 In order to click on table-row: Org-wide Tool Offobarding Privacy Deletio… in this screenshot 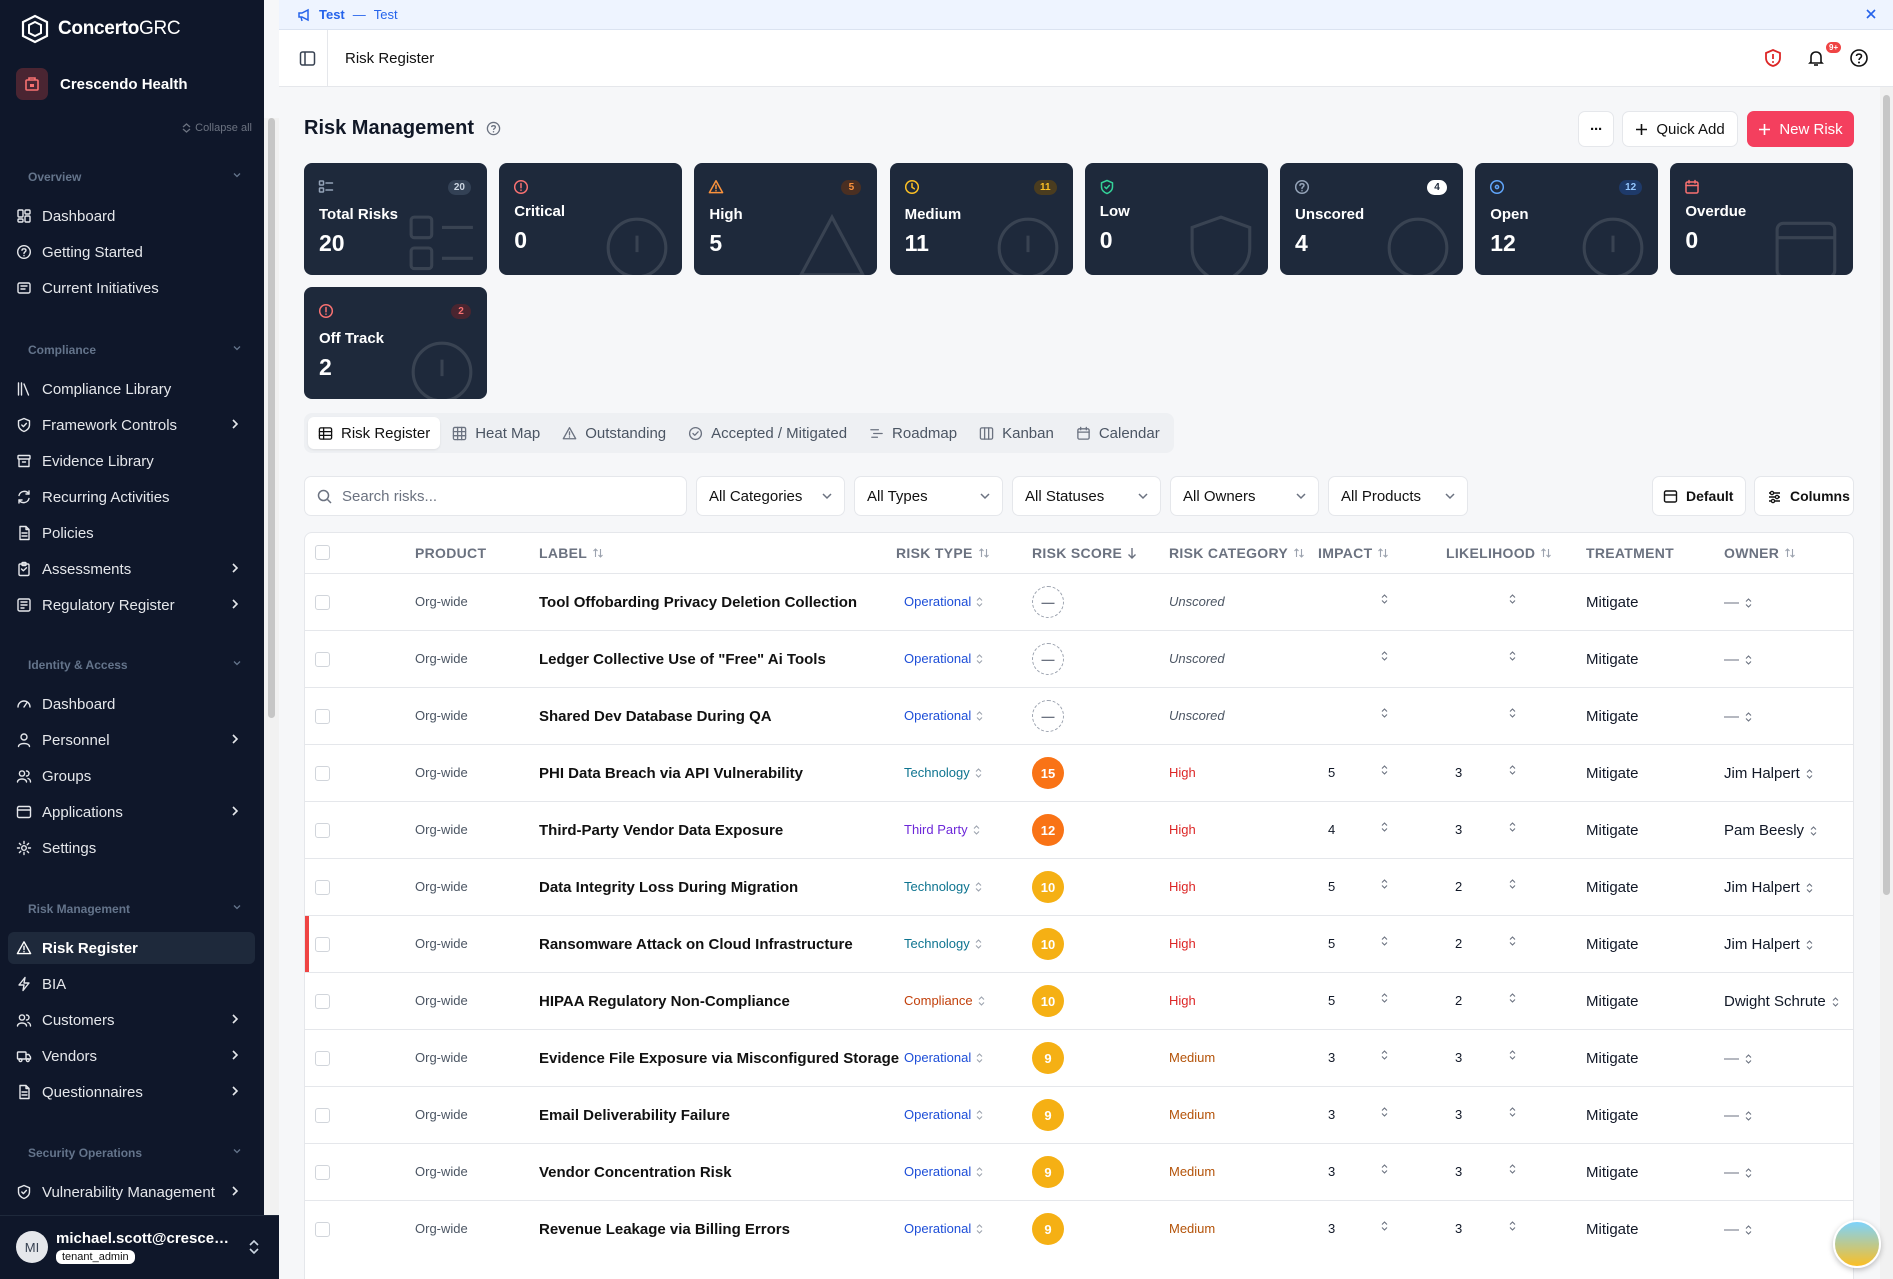, I will do `click(1079, 601)`.